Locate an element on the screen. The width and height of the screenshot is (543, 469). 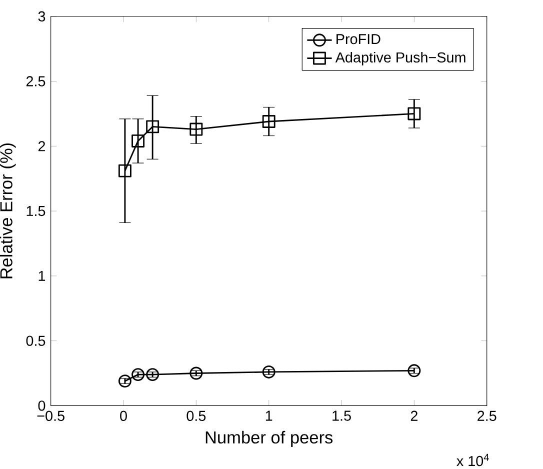
text: x 10$^{4}$ is located at coordinates (472, 460).